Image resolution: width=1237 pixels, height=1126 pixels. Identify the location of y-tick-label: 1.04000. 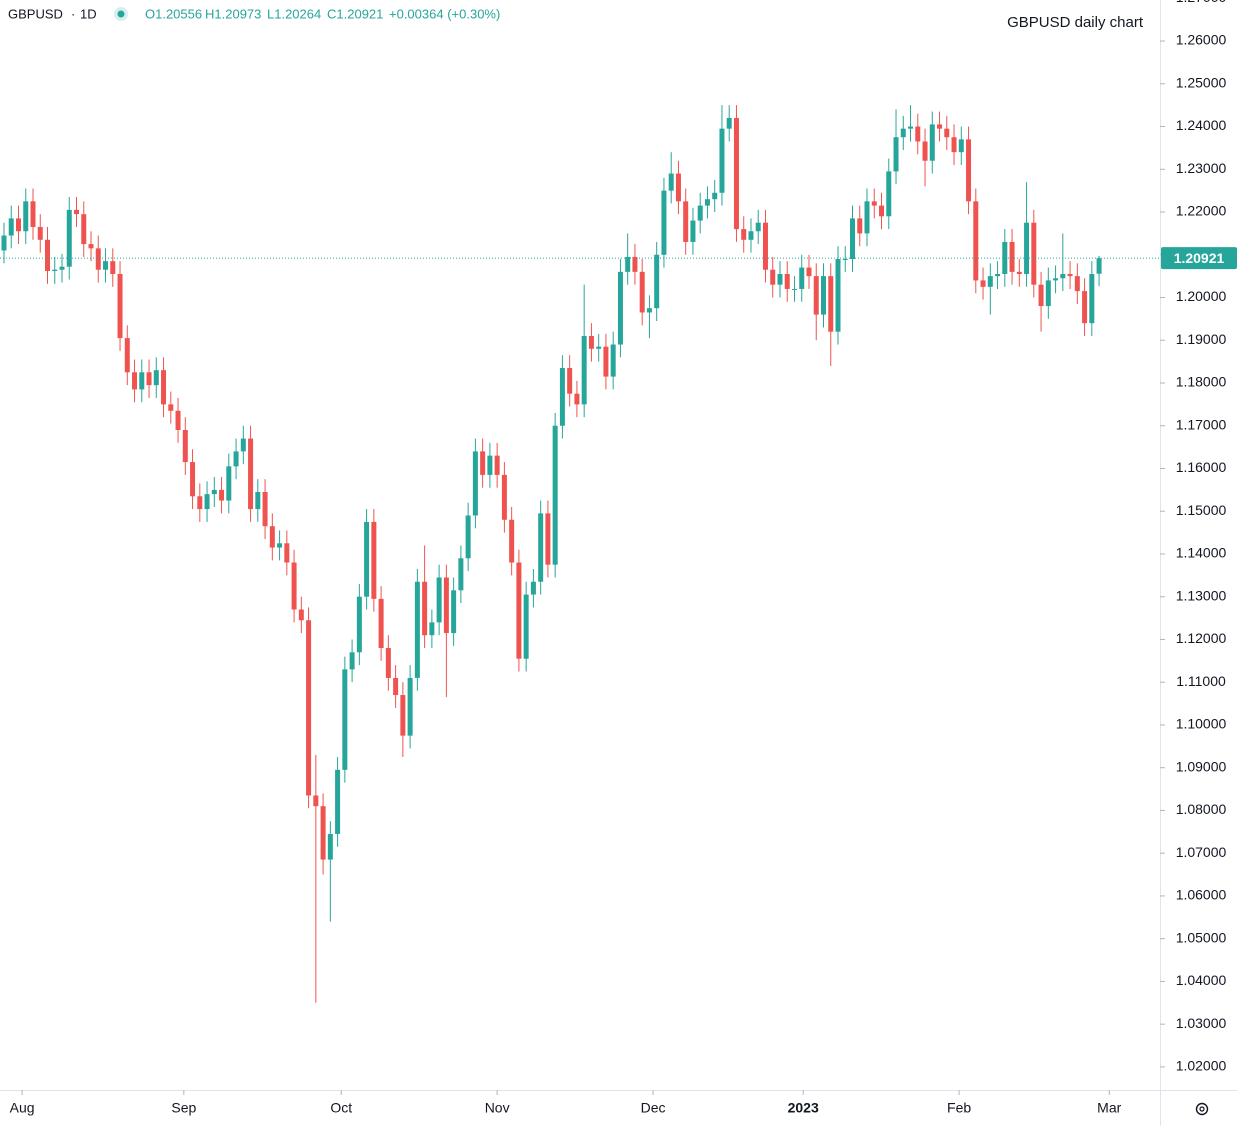
(1201, 980).